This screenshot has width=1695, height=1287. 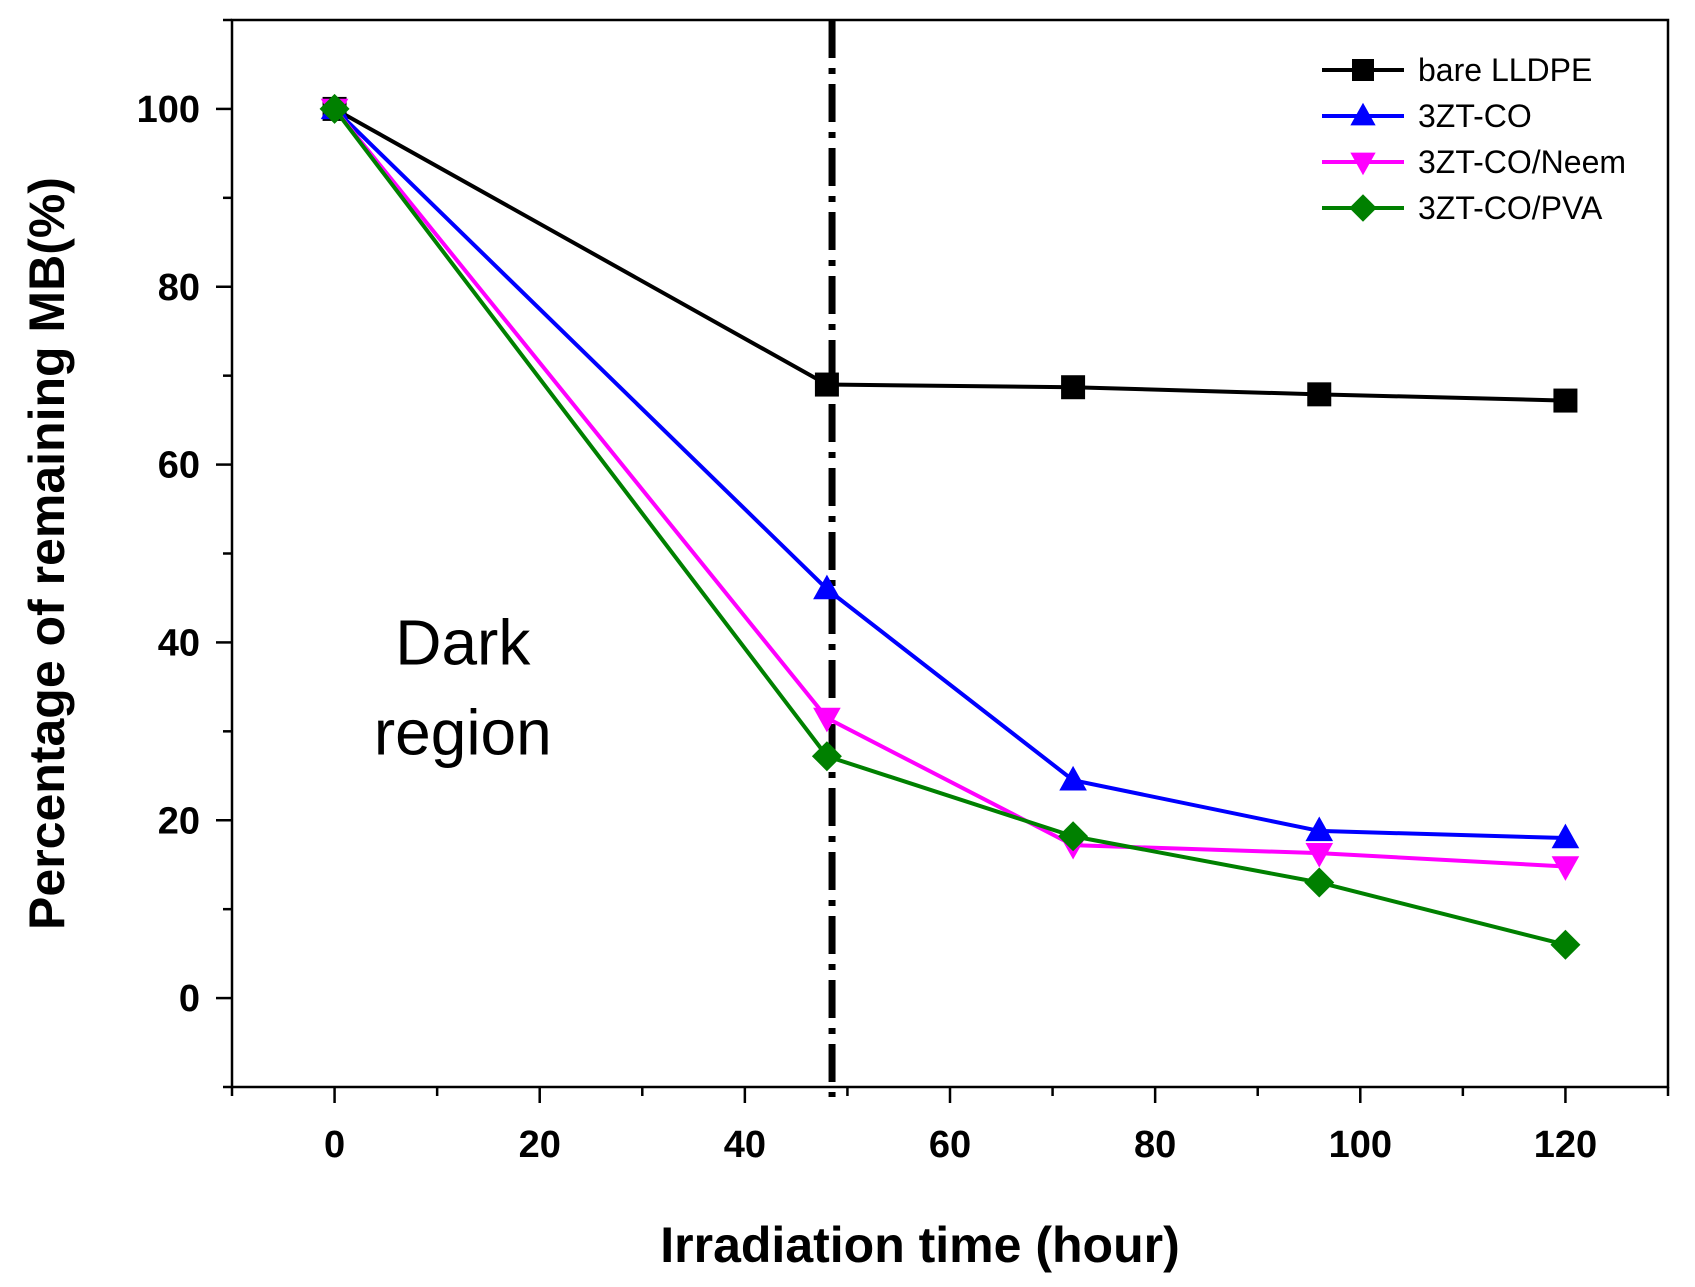 I want to click on legend: bare LLDPE 3ZT-CO 3ZT-CO/Neem 3ZT-CO/PVA, so click(x=1474, y=139).